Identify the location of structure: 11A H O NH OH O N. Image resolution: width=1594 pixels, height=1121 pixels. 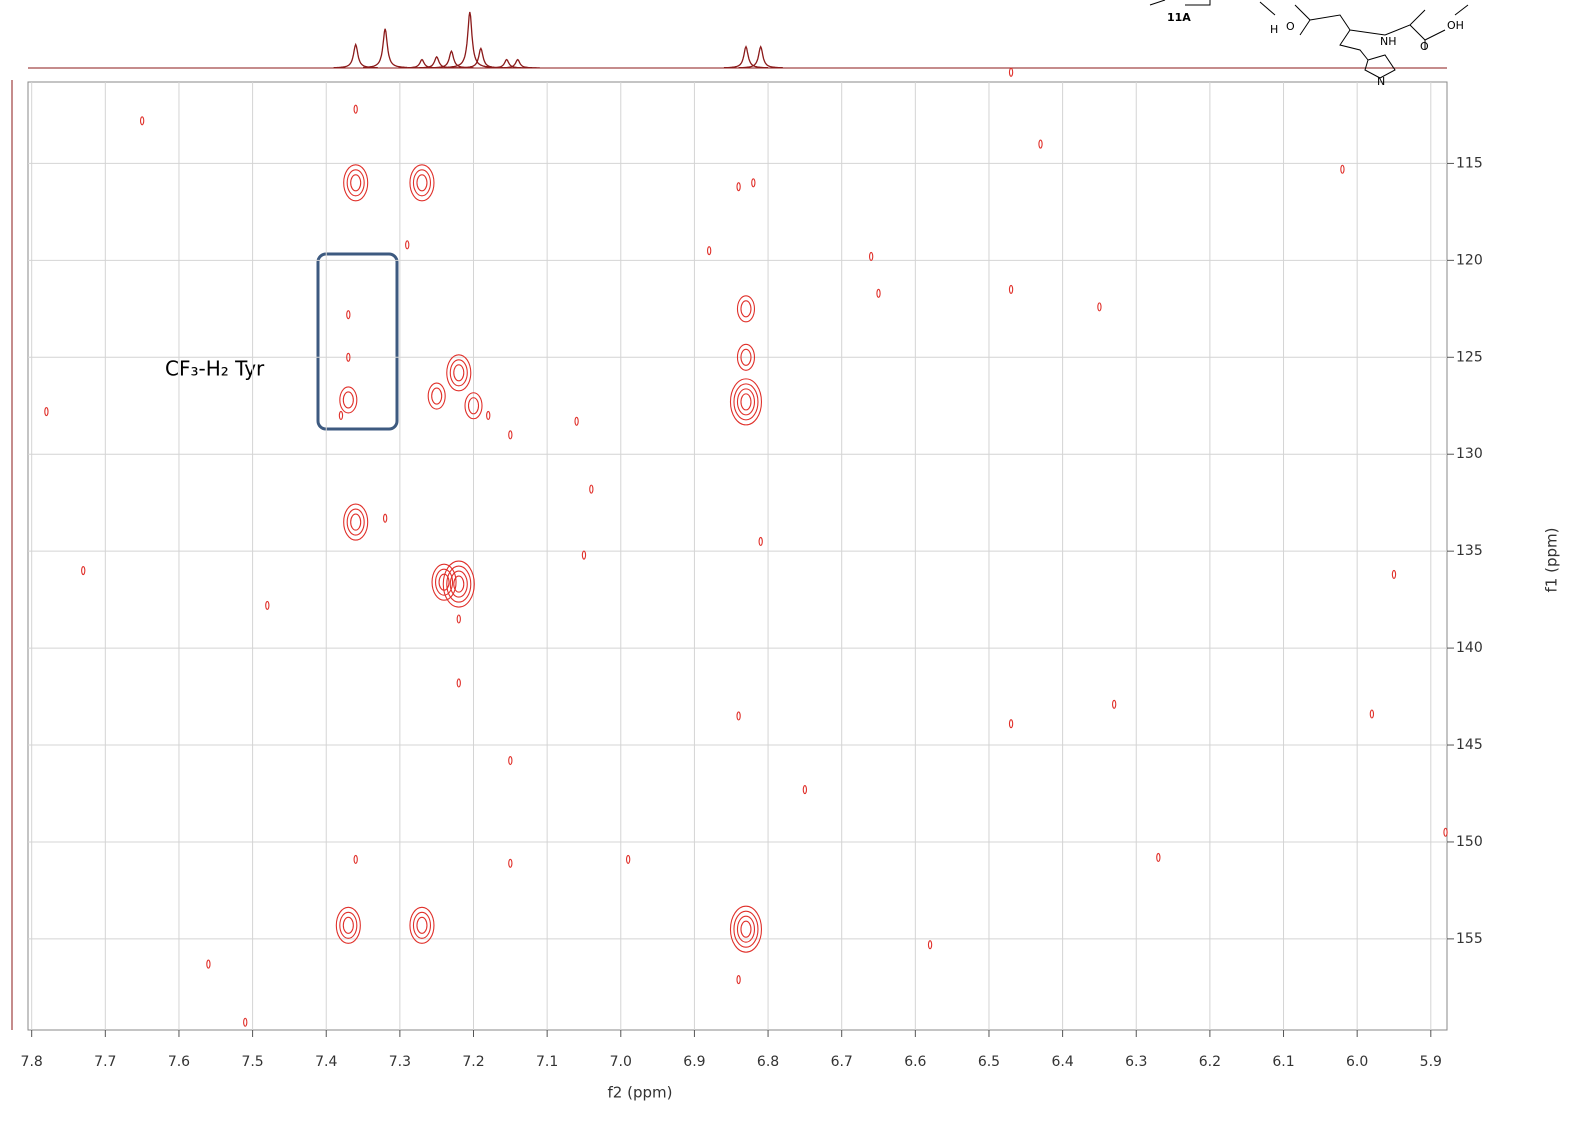
(1309, 44).